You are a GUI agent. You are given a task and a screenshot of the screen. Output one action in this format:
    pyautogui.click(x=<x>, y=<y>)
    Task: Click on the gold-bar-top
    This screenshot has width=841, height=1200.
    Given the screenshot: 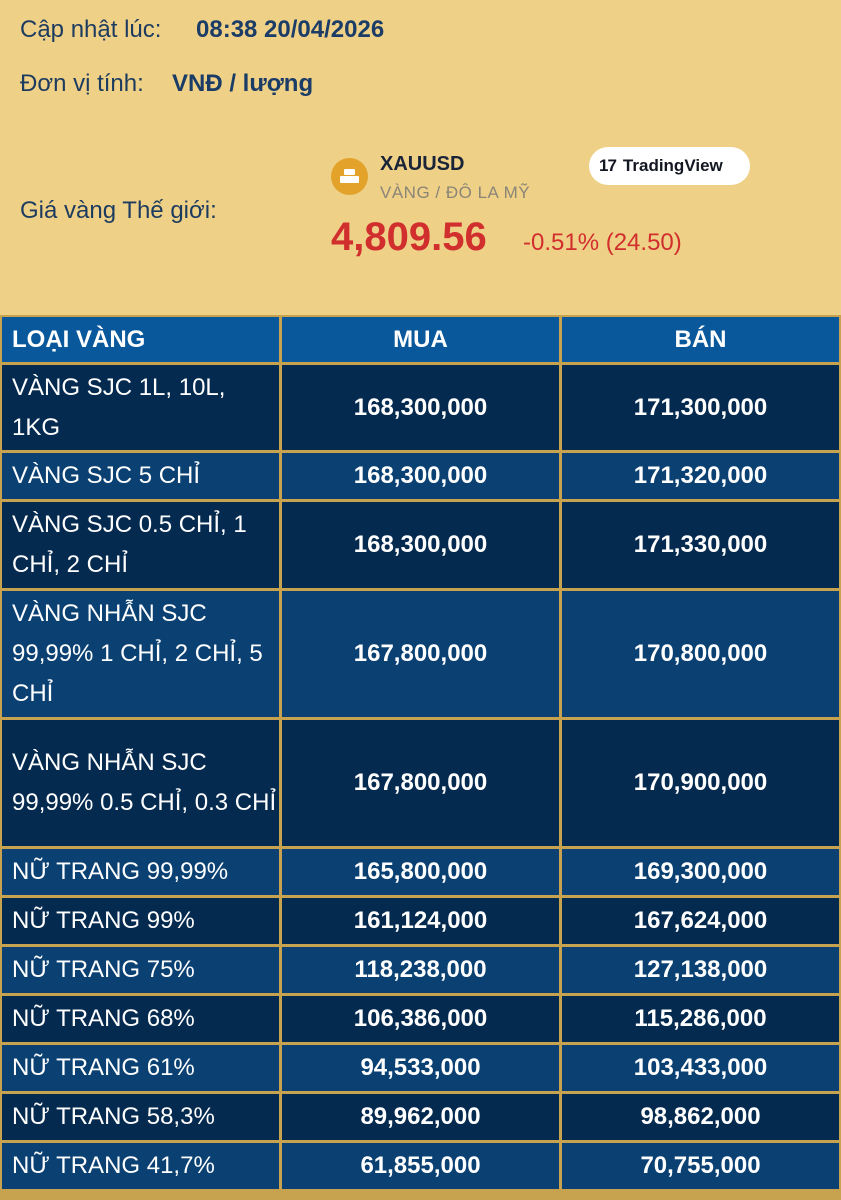 What is the action you would take?
    pyautogui.click(x=349, y=172)
    